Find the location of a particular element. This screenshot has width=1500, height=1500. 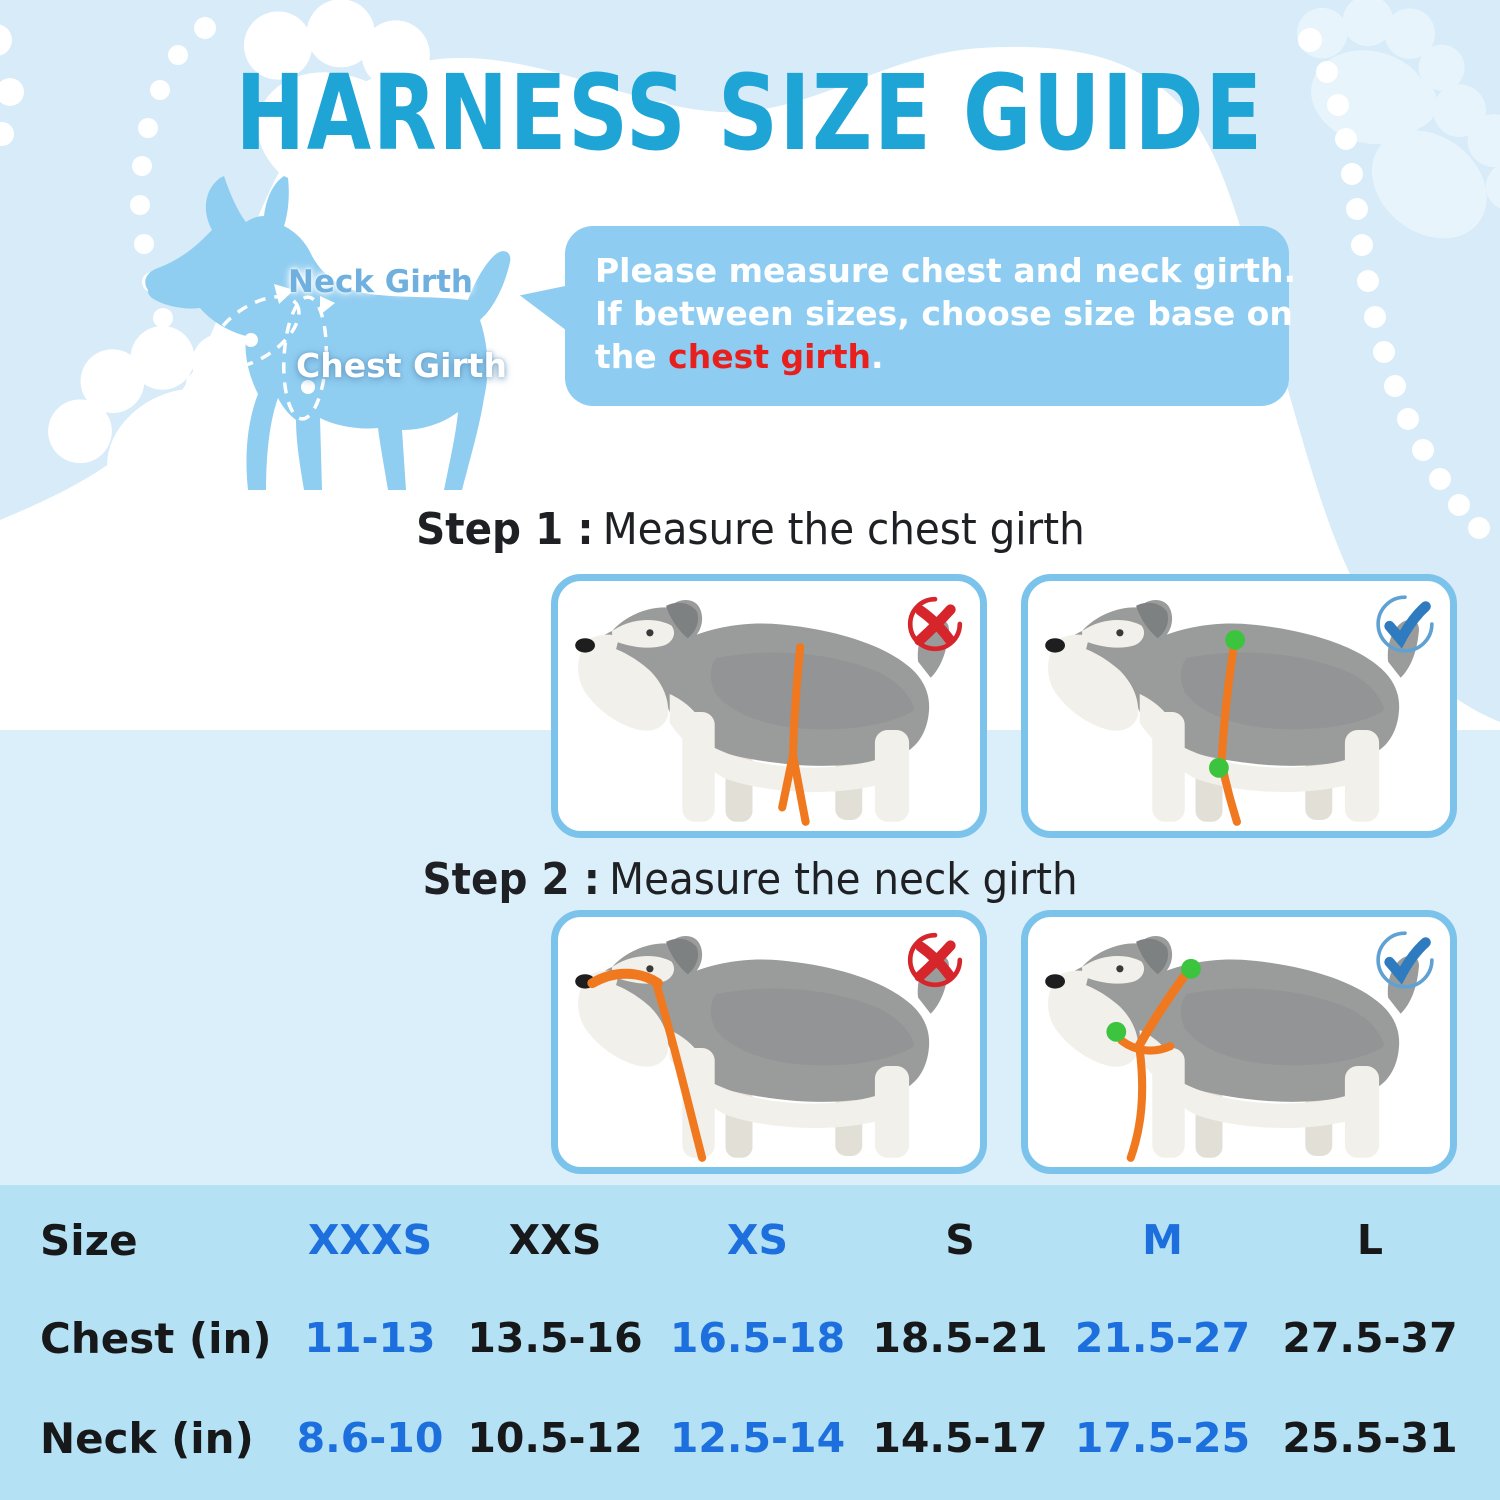

chest-girth-accent-text: chest girth is located at coordinates (769, 356).